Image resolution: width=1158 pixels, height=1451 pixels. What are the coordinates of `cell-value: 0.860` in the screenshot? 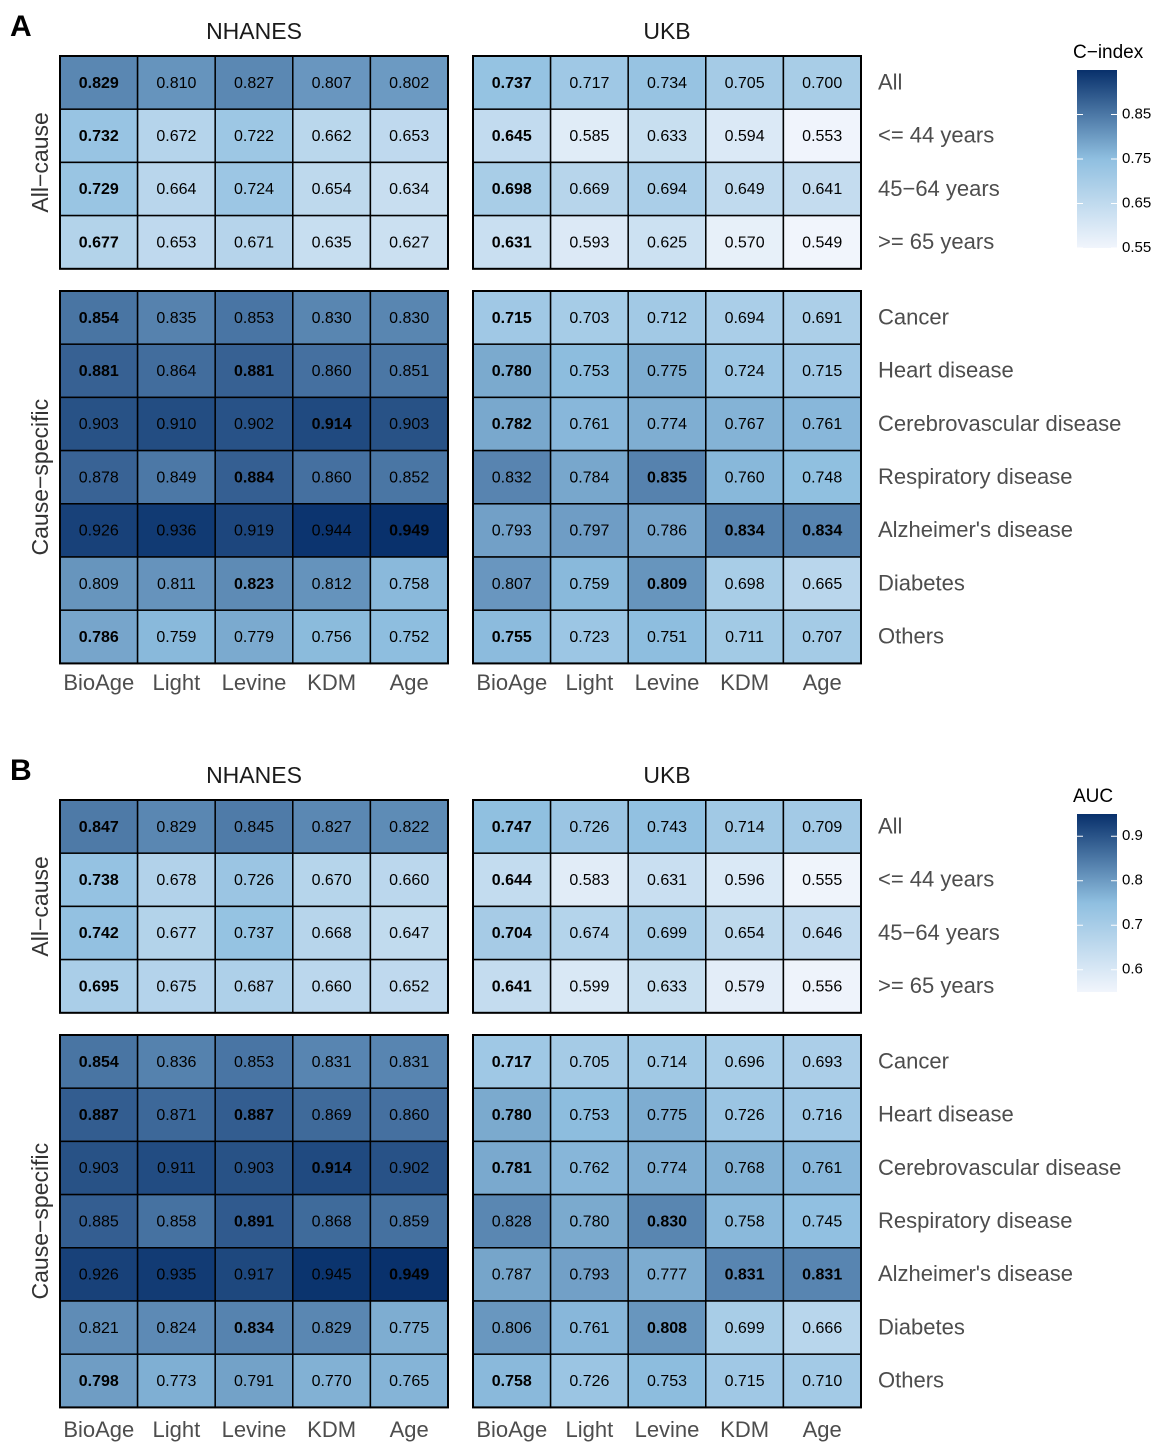 It's located at (332, 371).